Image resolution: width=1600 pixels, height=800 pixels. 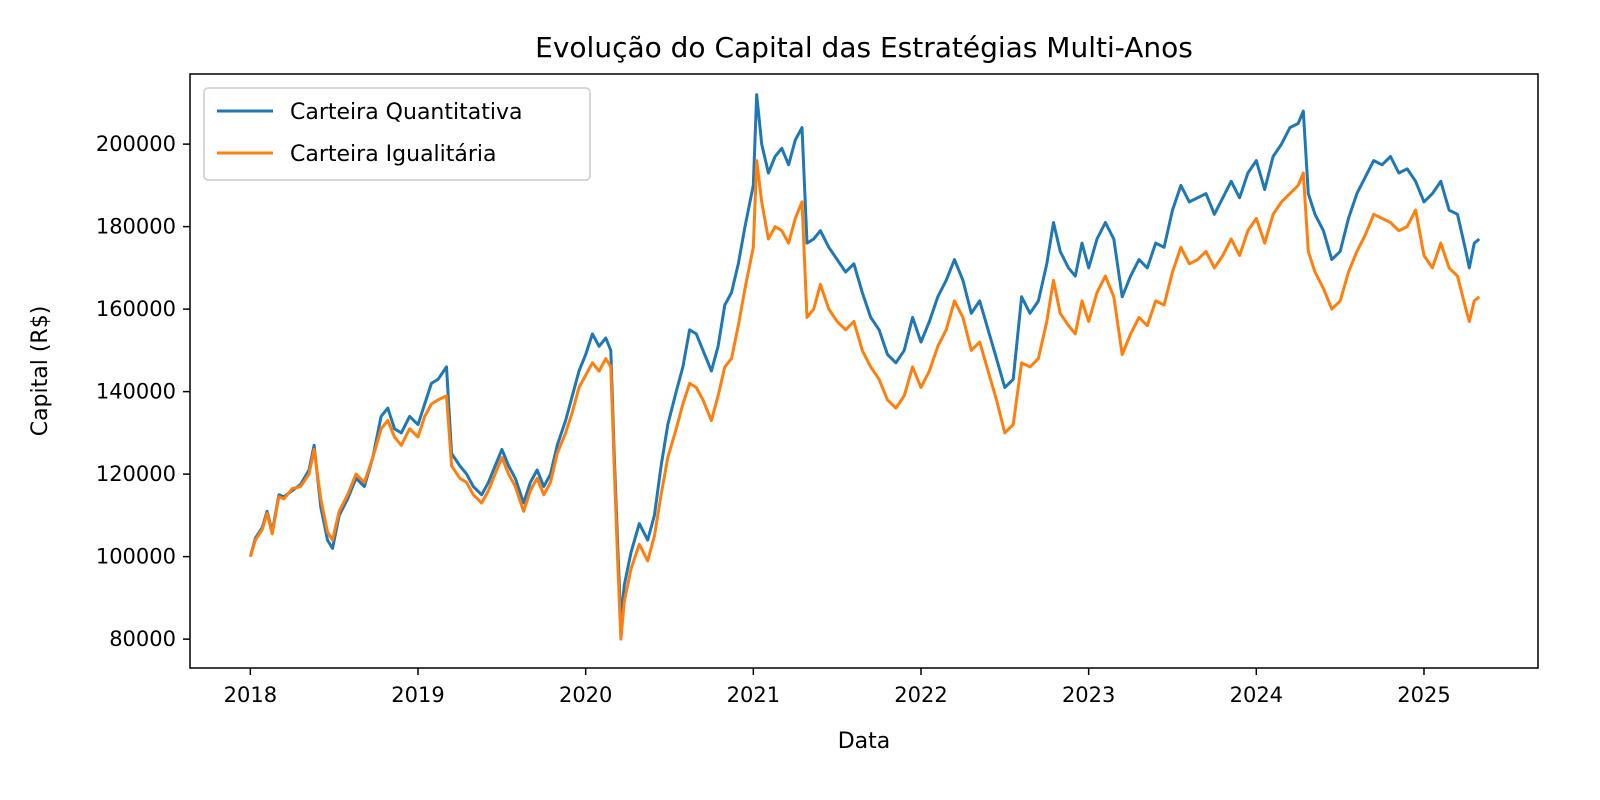 I want to click on legend-label-carteira-igualitaria: Carteira Igualitária, so click(x=393, y=154).